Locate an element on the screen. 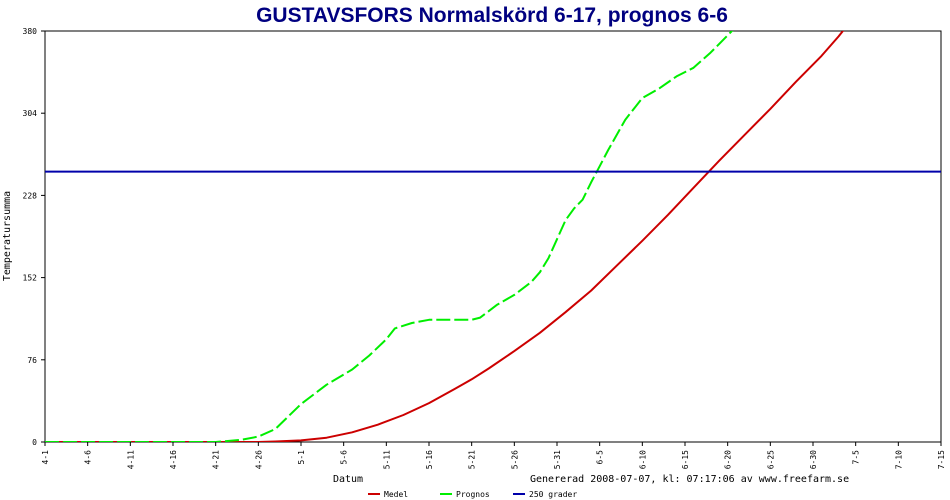 The width and height of the screenshot is (950, 500). x-tick-label: 6-5 is located at coordinates (600, 457).